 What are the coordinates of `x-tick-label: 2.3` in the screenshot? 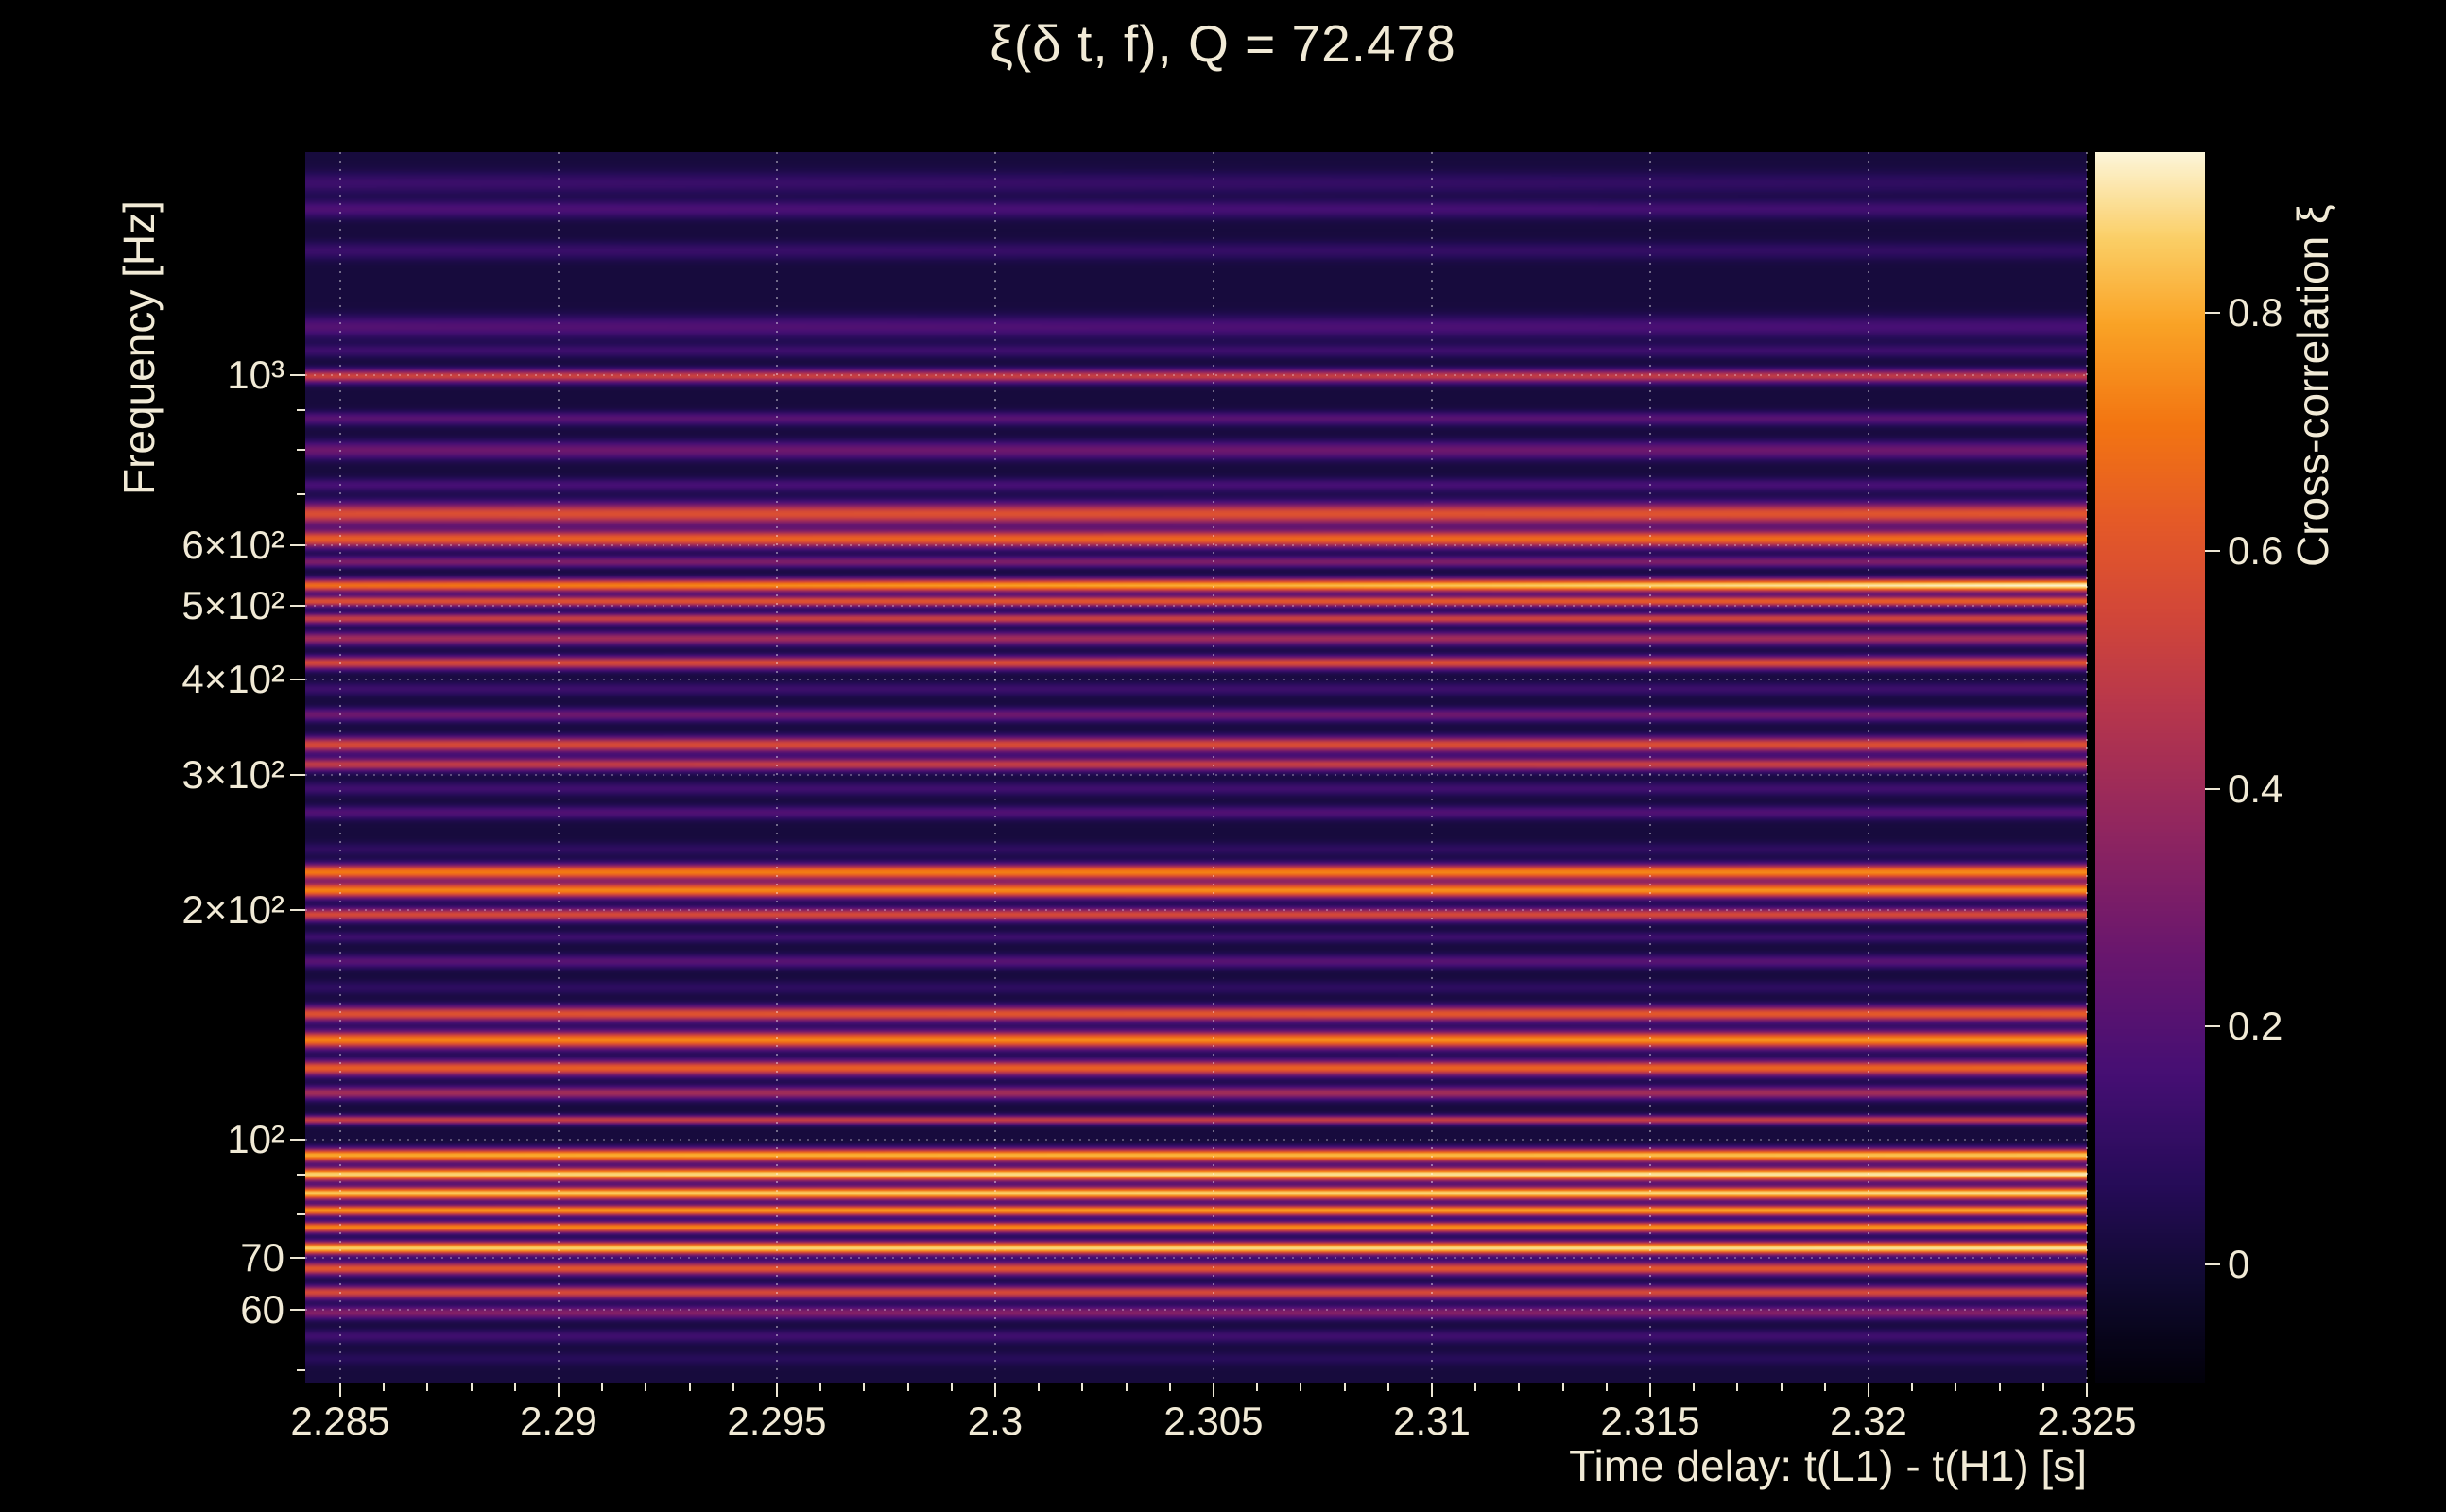 It's located at (995, 1421).